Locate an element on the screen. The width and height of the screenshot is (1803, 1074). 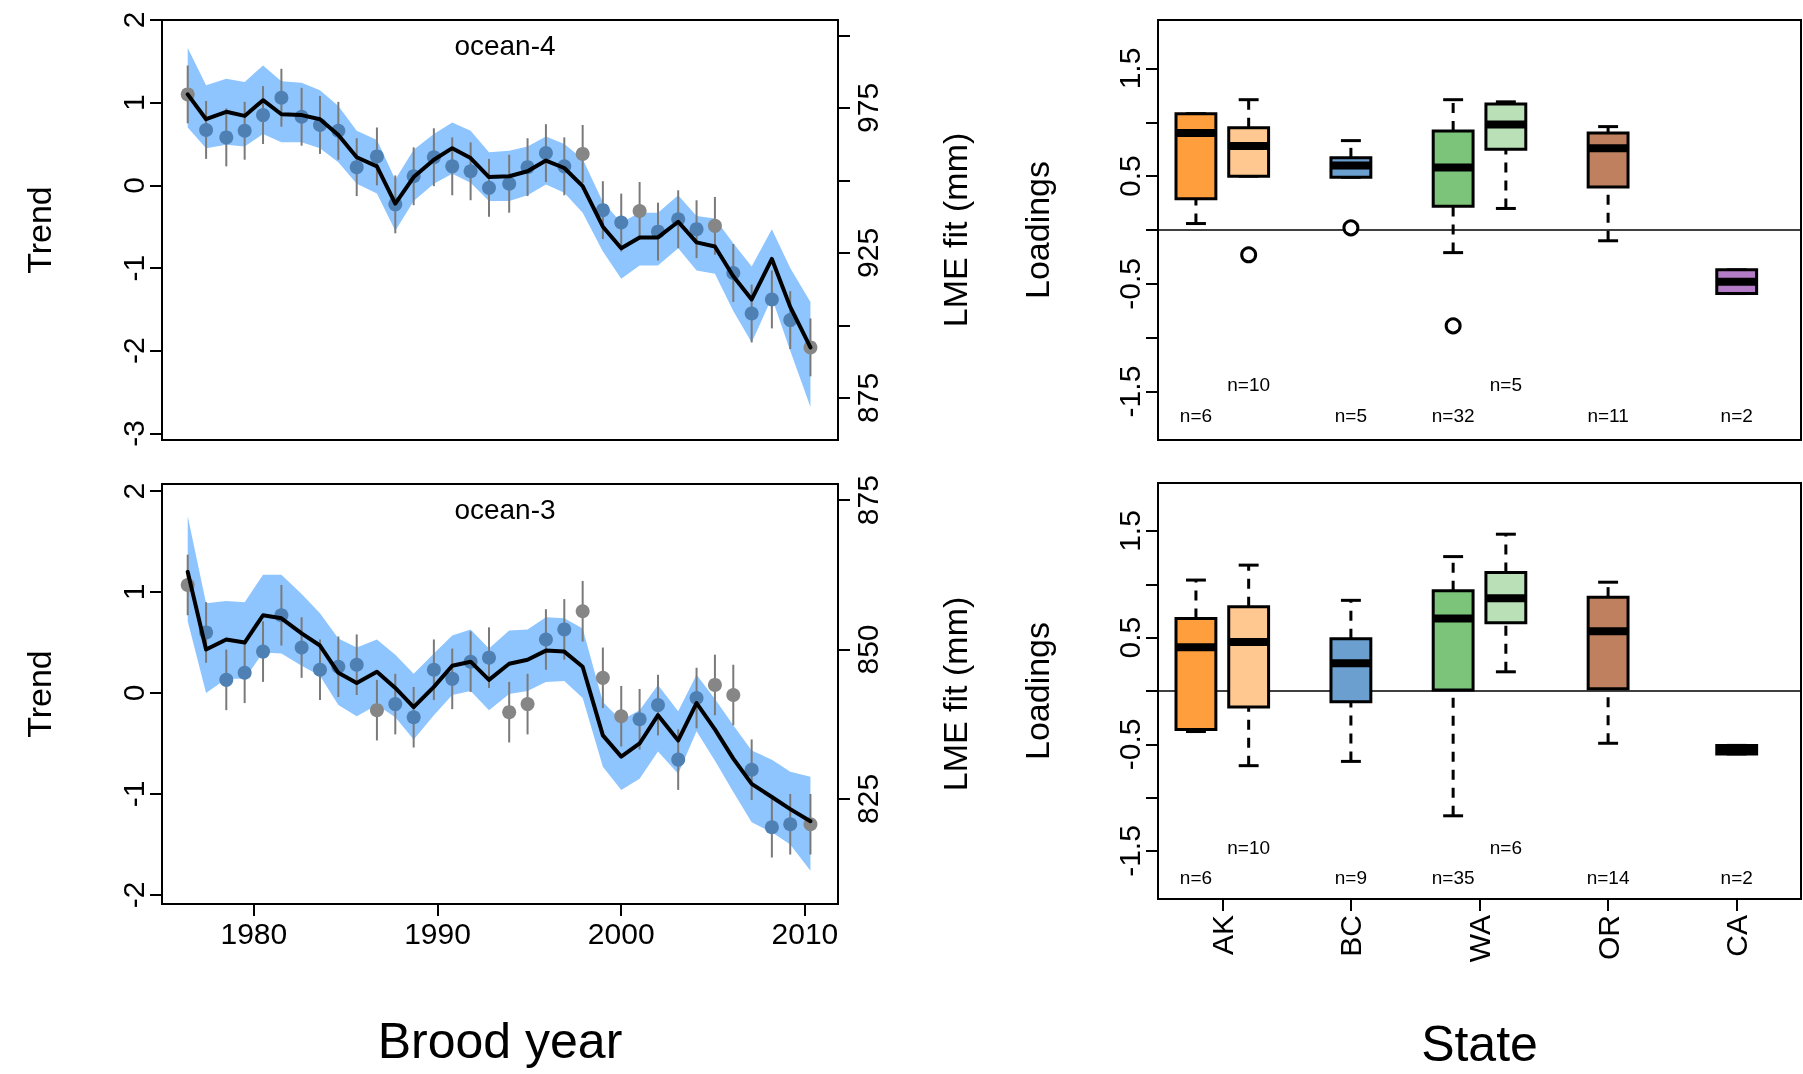
x-tick-label: 1990 is located at coordinates (437, 933).